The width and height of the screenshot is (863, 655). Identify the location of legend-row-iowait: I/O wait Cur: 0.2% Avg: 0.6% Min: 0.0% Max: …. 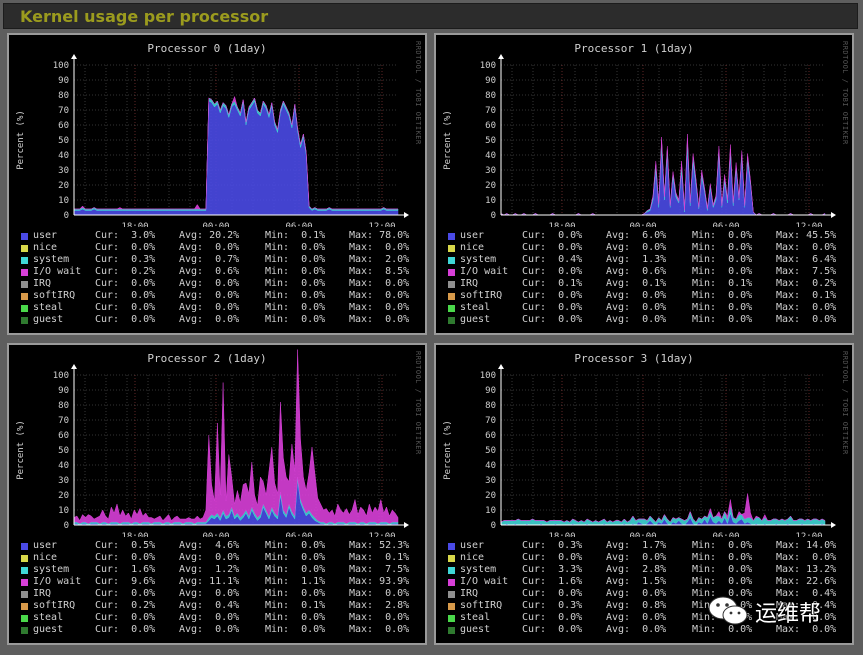
(220, 272).